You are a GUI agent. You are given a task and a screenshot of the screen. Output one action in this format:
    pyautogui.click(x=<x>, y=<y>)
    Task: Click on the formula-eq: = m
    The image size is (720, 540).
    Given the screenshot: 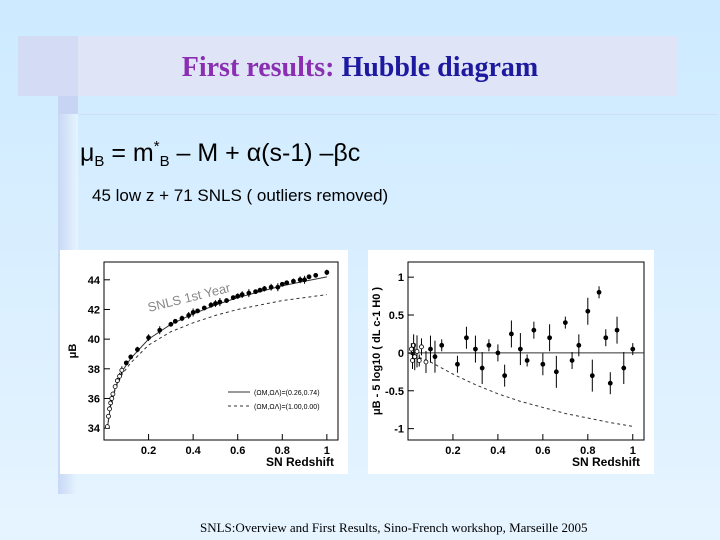 What is the action you would take?
    pyautogui.click(x=129, y=153)
    